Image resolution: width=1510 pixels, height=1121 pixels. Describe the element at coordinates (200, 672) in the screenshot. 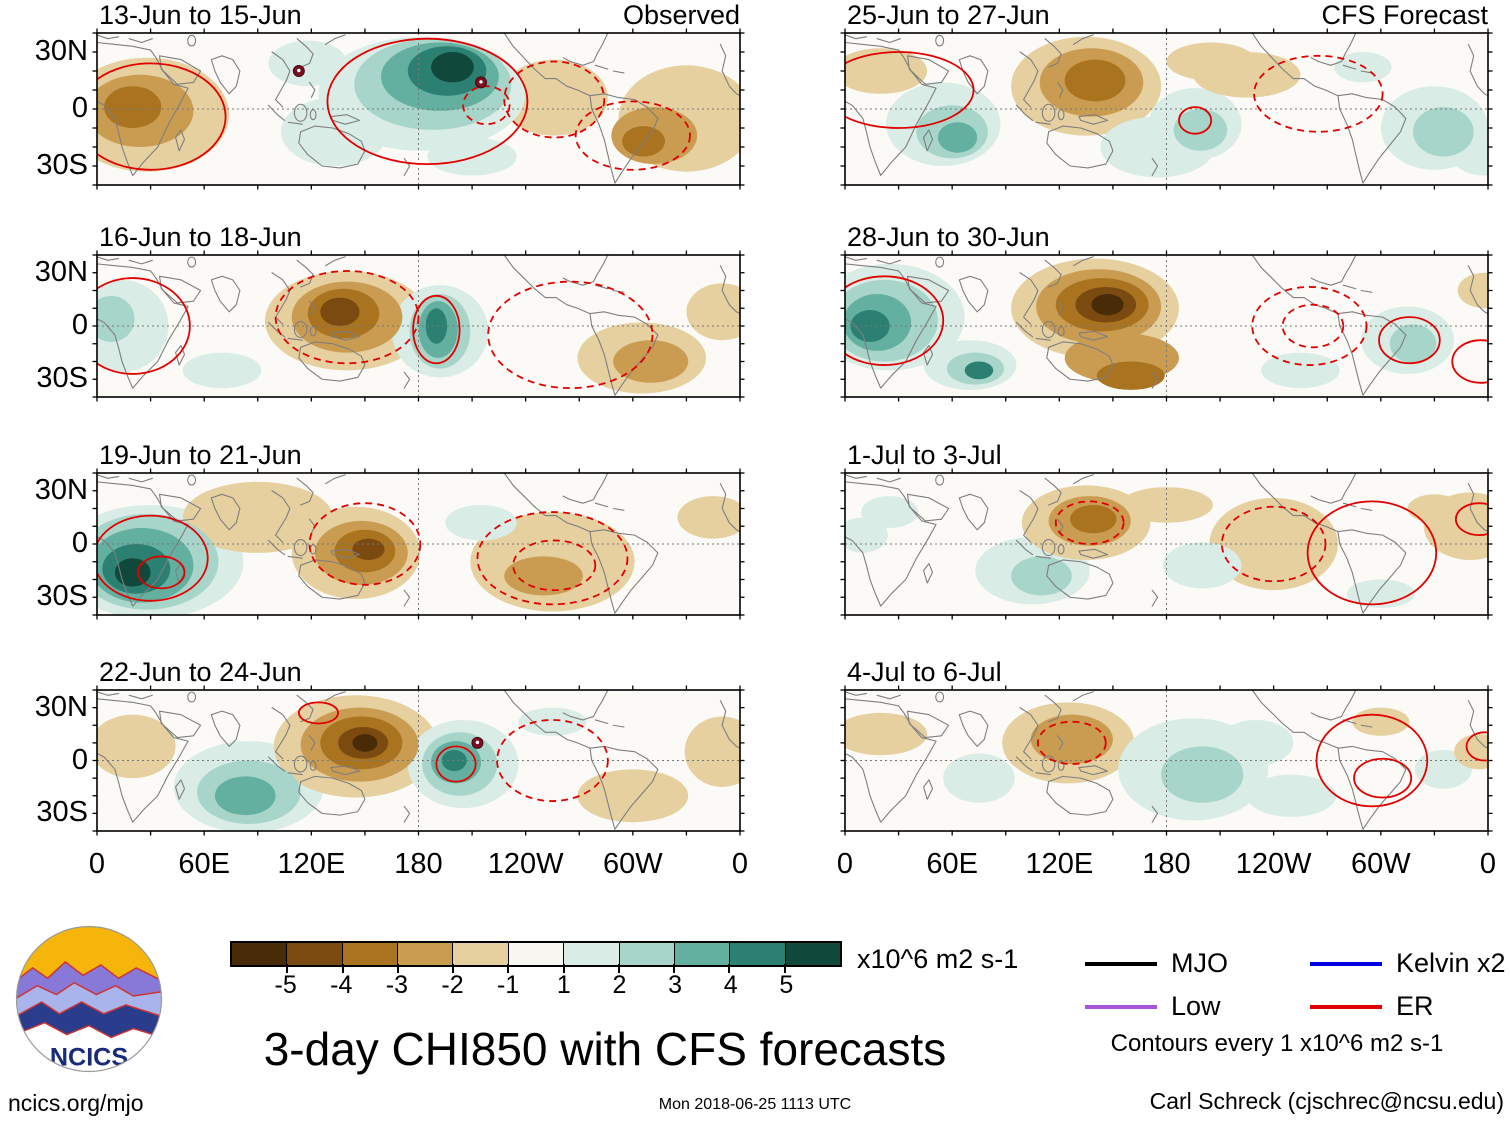

I see `panel-date-range: 22-Jun to 24-Jun` at that location.